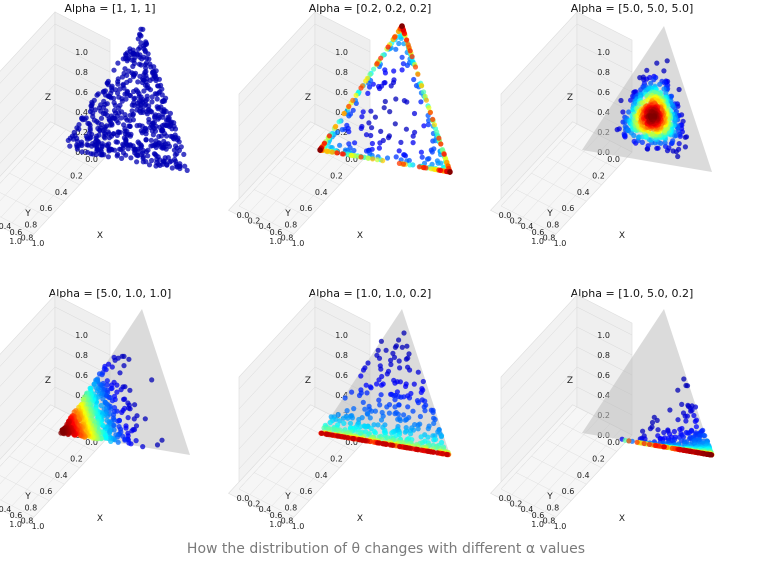 The image size is (772, 569). What do you see at coordinates (360, 519) in the screenshot?
I see `x-axis-label: X` at bounding box center [360, 519].